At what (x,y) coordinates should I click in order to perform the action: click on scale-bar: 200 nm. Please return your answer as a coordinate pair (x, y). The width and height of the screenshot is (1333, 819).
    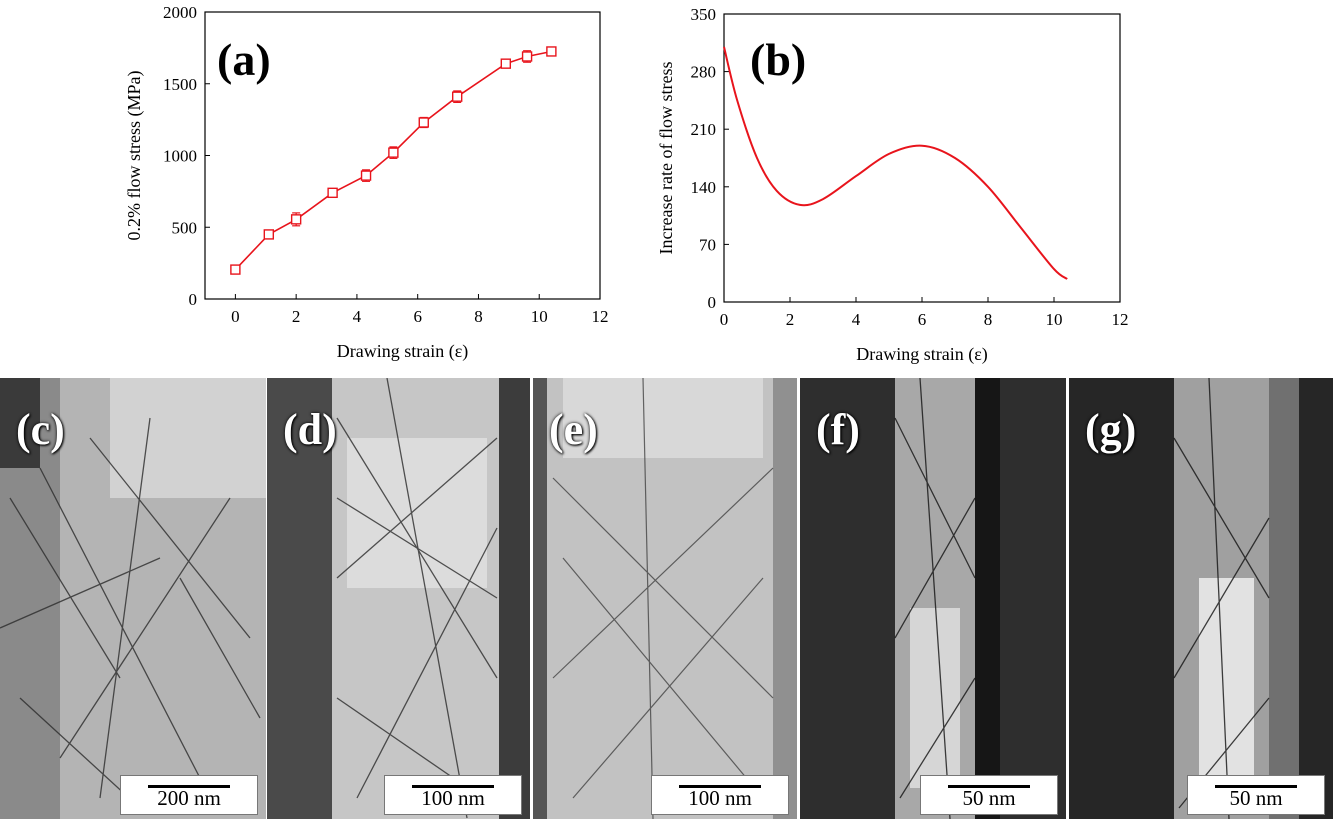
    Looking at the image, I should click on (189, 795).